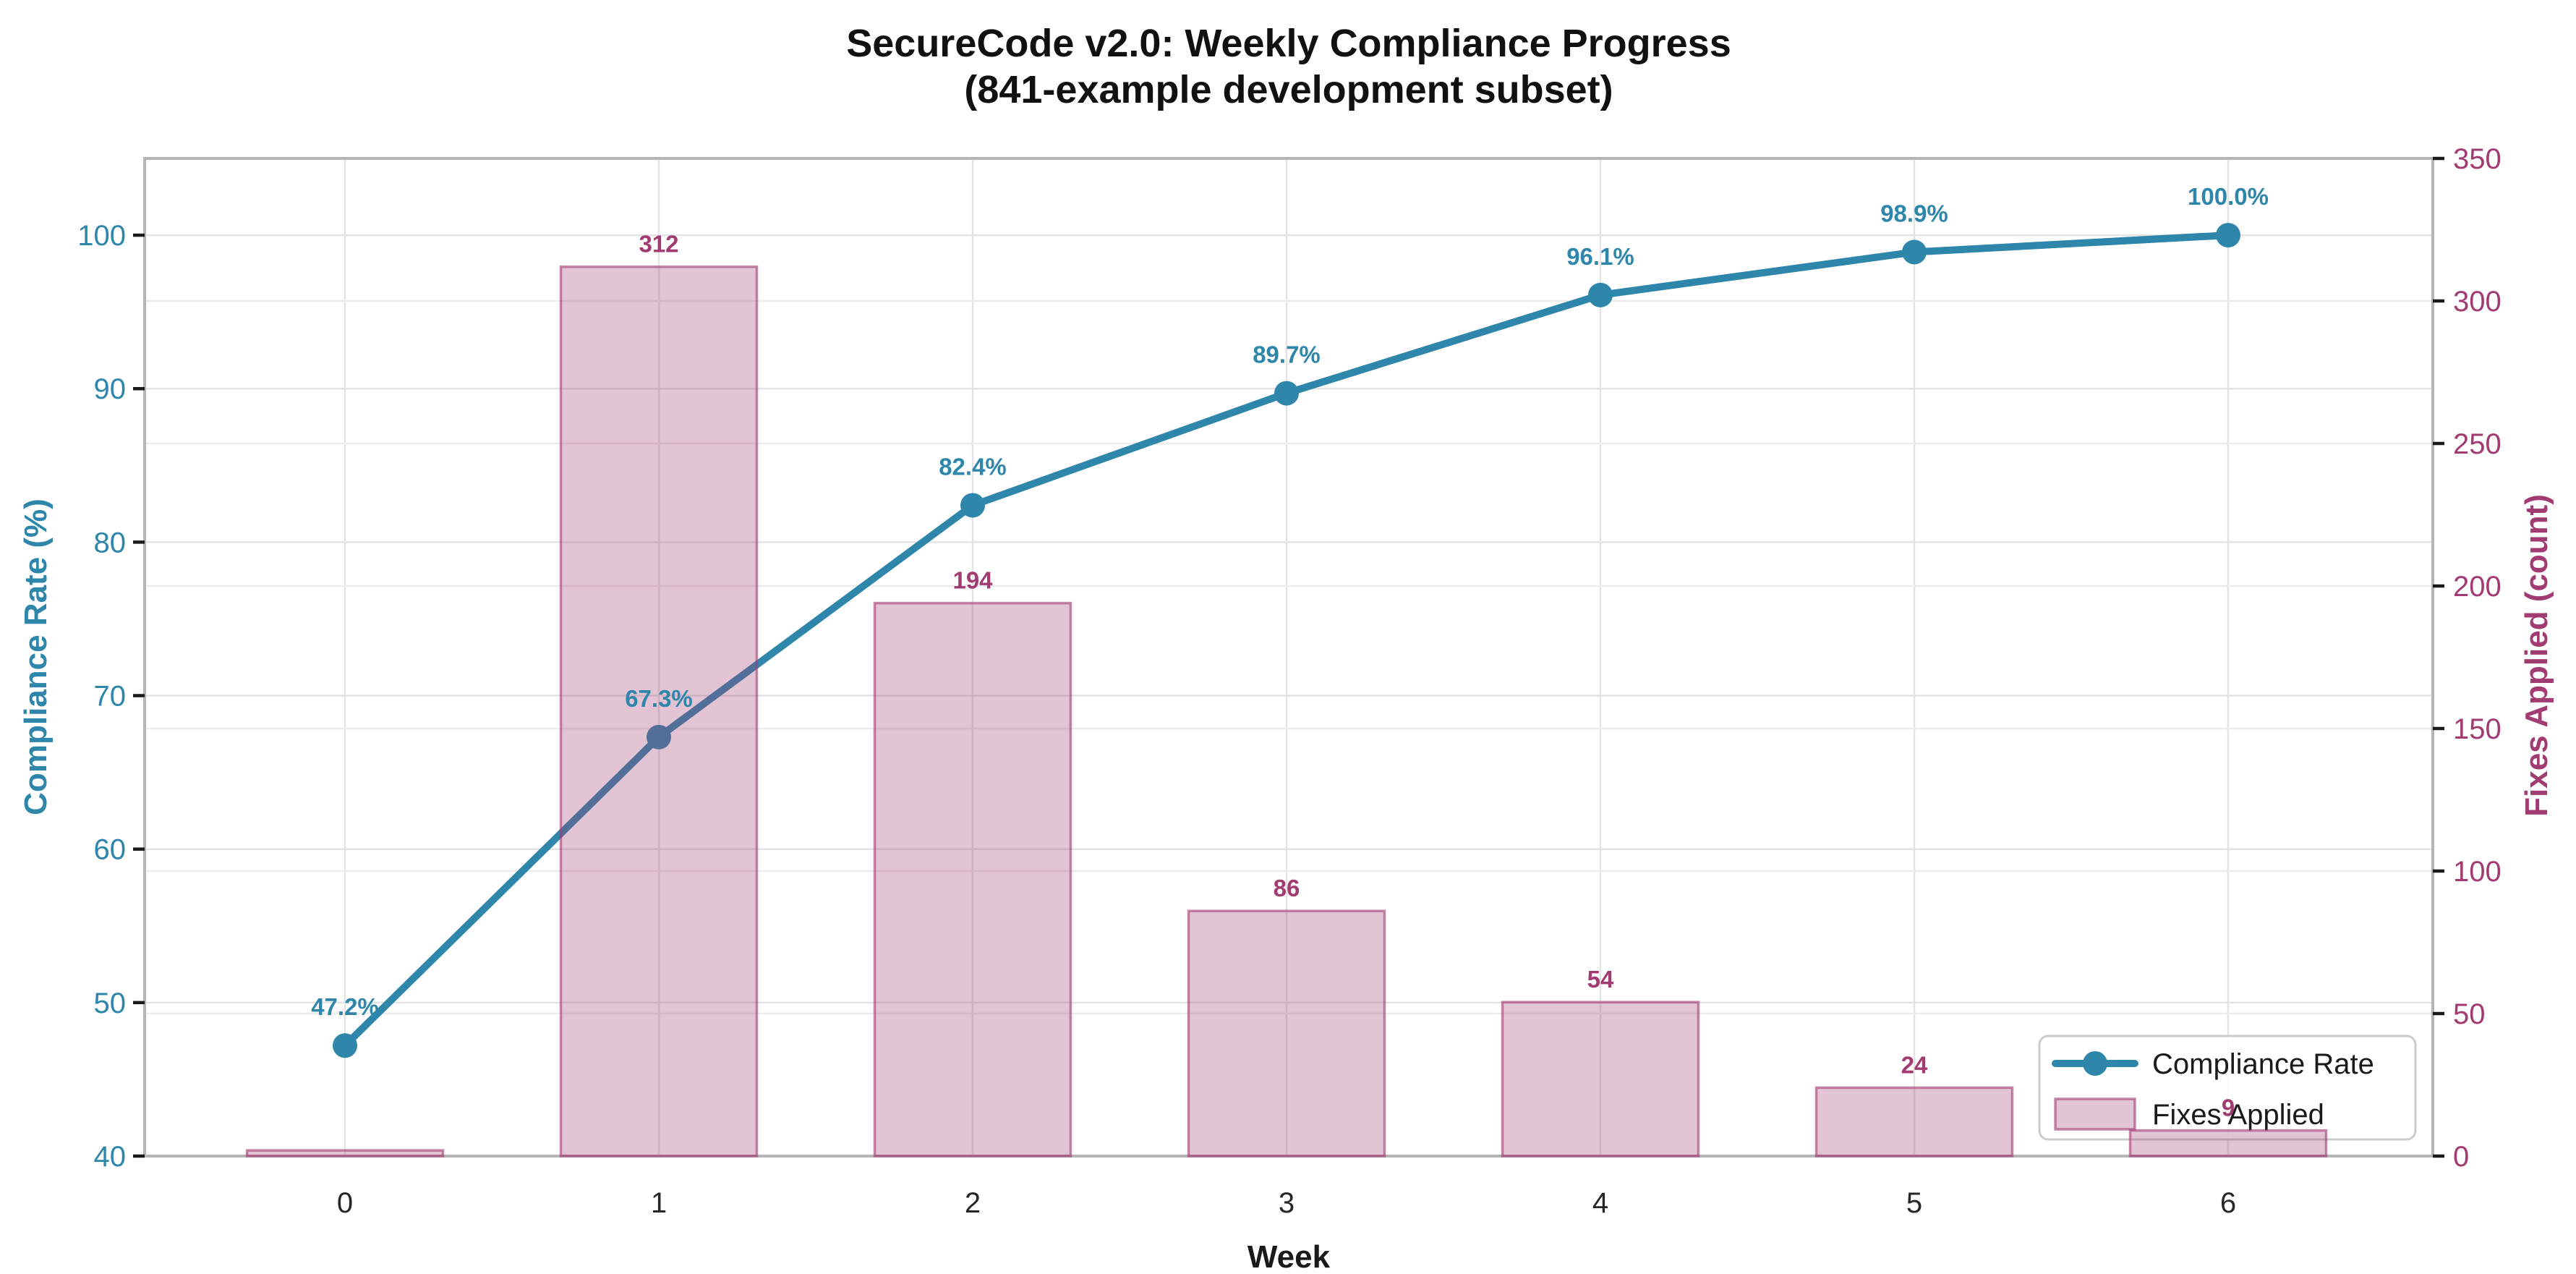 This screenshot has height=1274, width=2576. Describe the element at coordinates (2477, 587) in the screenshot. I see `y-right-tick-label: 200` at that location.